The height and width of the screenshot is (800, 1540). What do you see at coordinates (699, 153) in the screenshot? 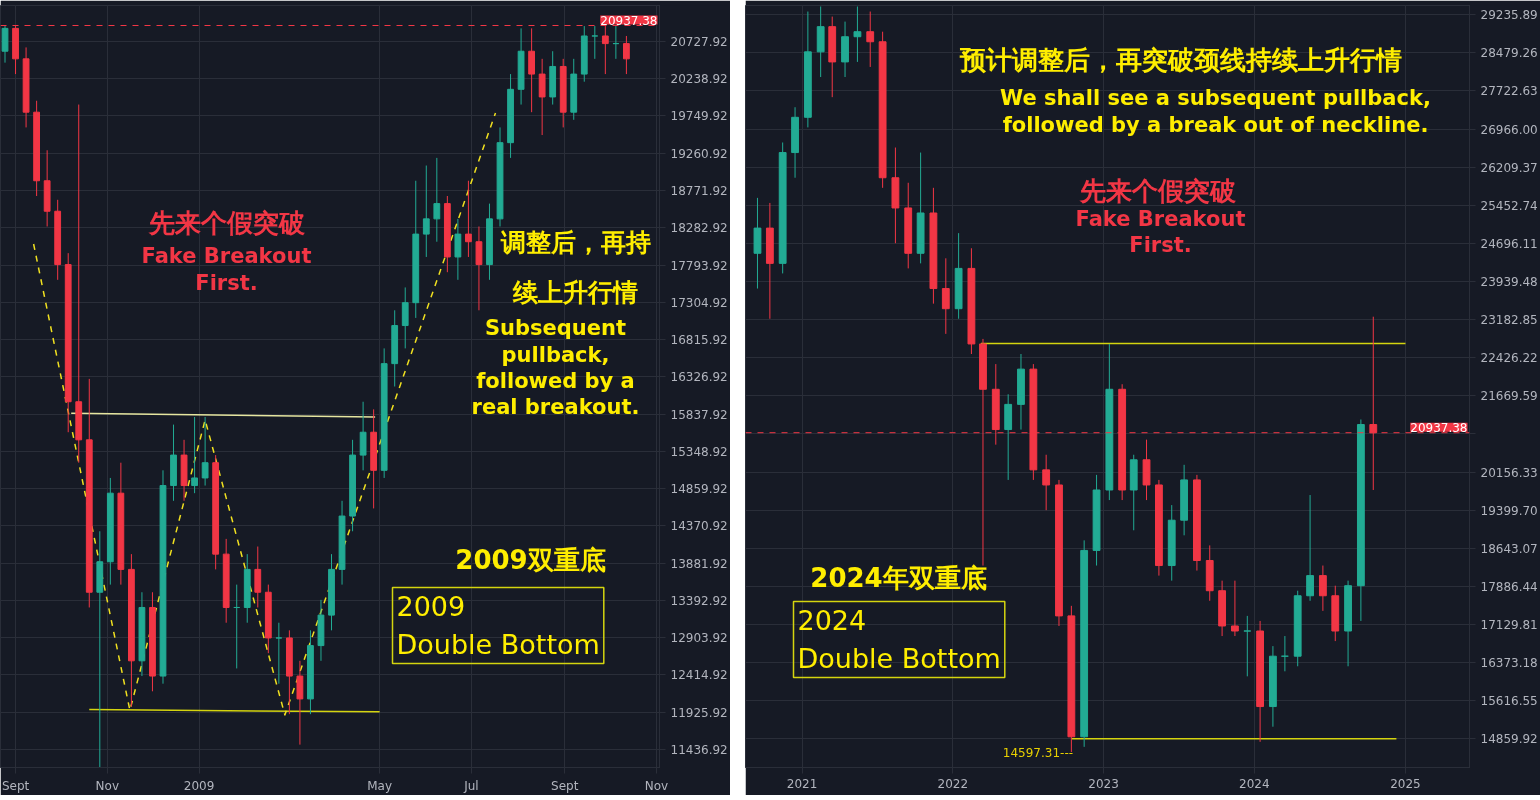
I see `y-tick-label: 19260.92` at bounding box center [699, 153].